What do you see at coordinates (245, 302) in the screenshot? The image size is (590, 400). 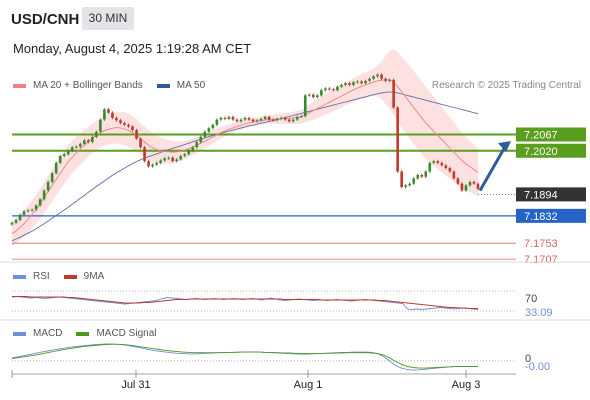 I see `rsi-ma-line` at bounding box center [245, 302].